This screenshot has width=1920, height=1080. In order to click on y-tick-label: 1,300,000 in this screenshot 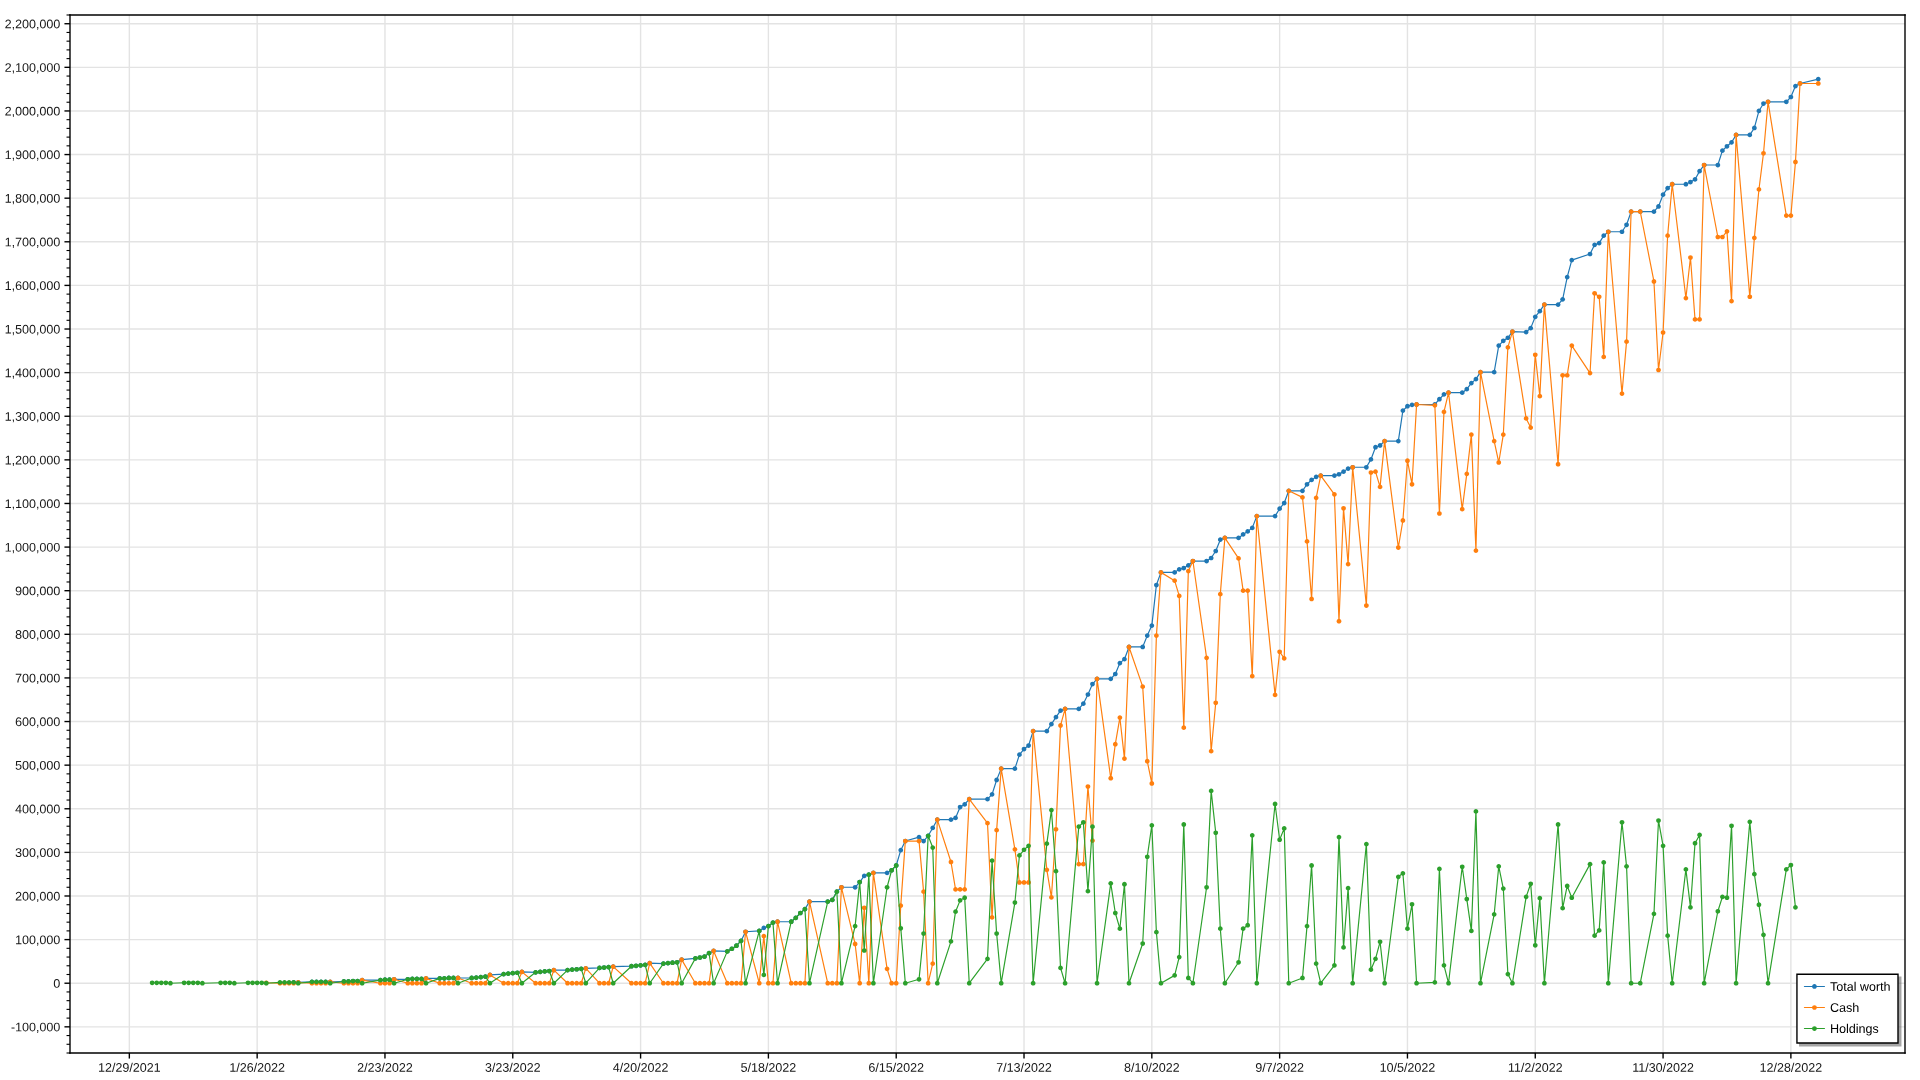, I will do `click(32, 417)`.